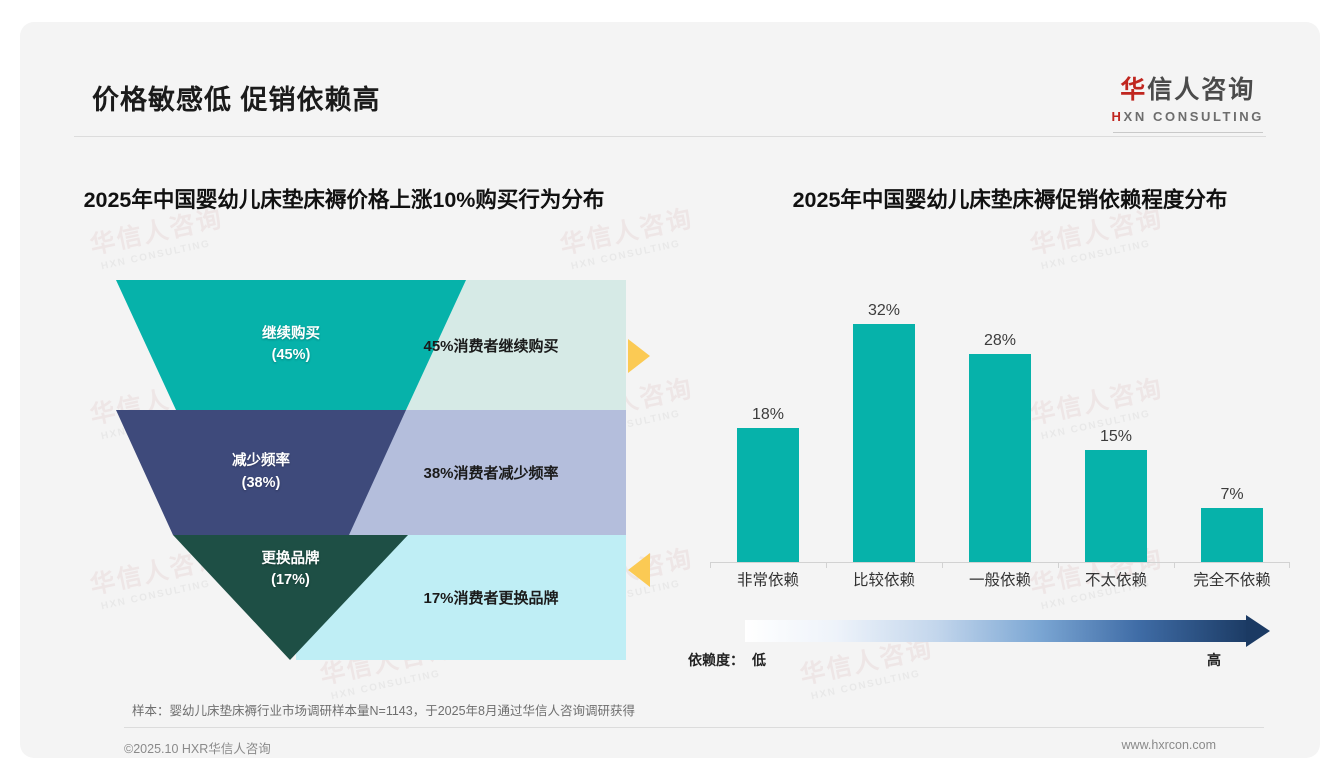 This screenshot has height=780, width=1340. I want to click on logo-english-text: HXN CONSULTING, so click(1188, 116).